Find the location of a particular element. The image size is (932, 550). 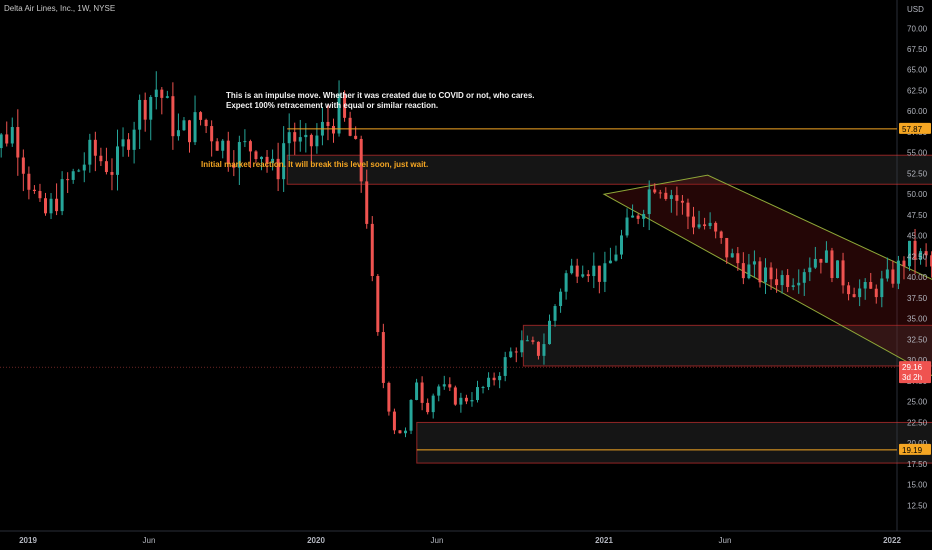

y-tick-label: 47.50 is located at coordinates (917, 215).